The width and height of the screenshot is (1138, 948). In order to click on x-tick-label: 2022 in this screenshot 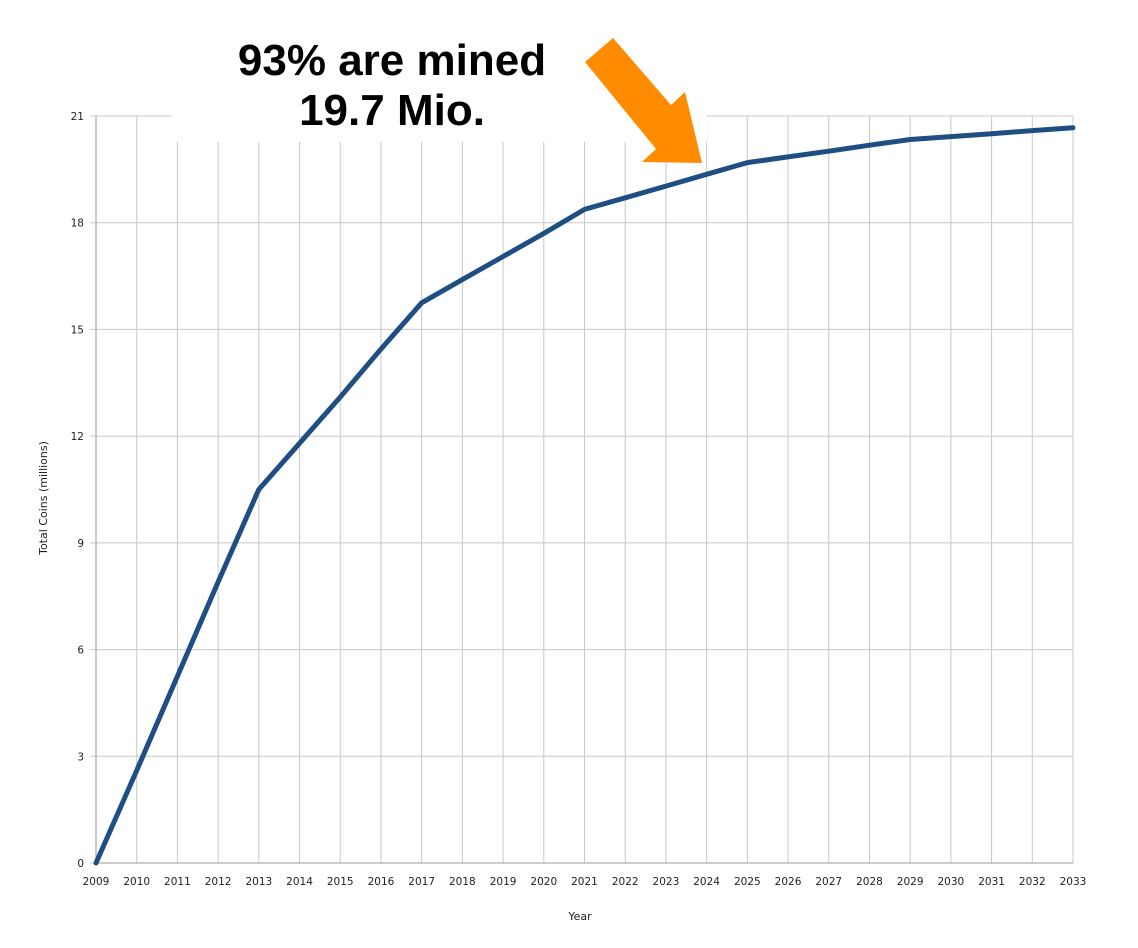, I will do `click(625, 882)`.